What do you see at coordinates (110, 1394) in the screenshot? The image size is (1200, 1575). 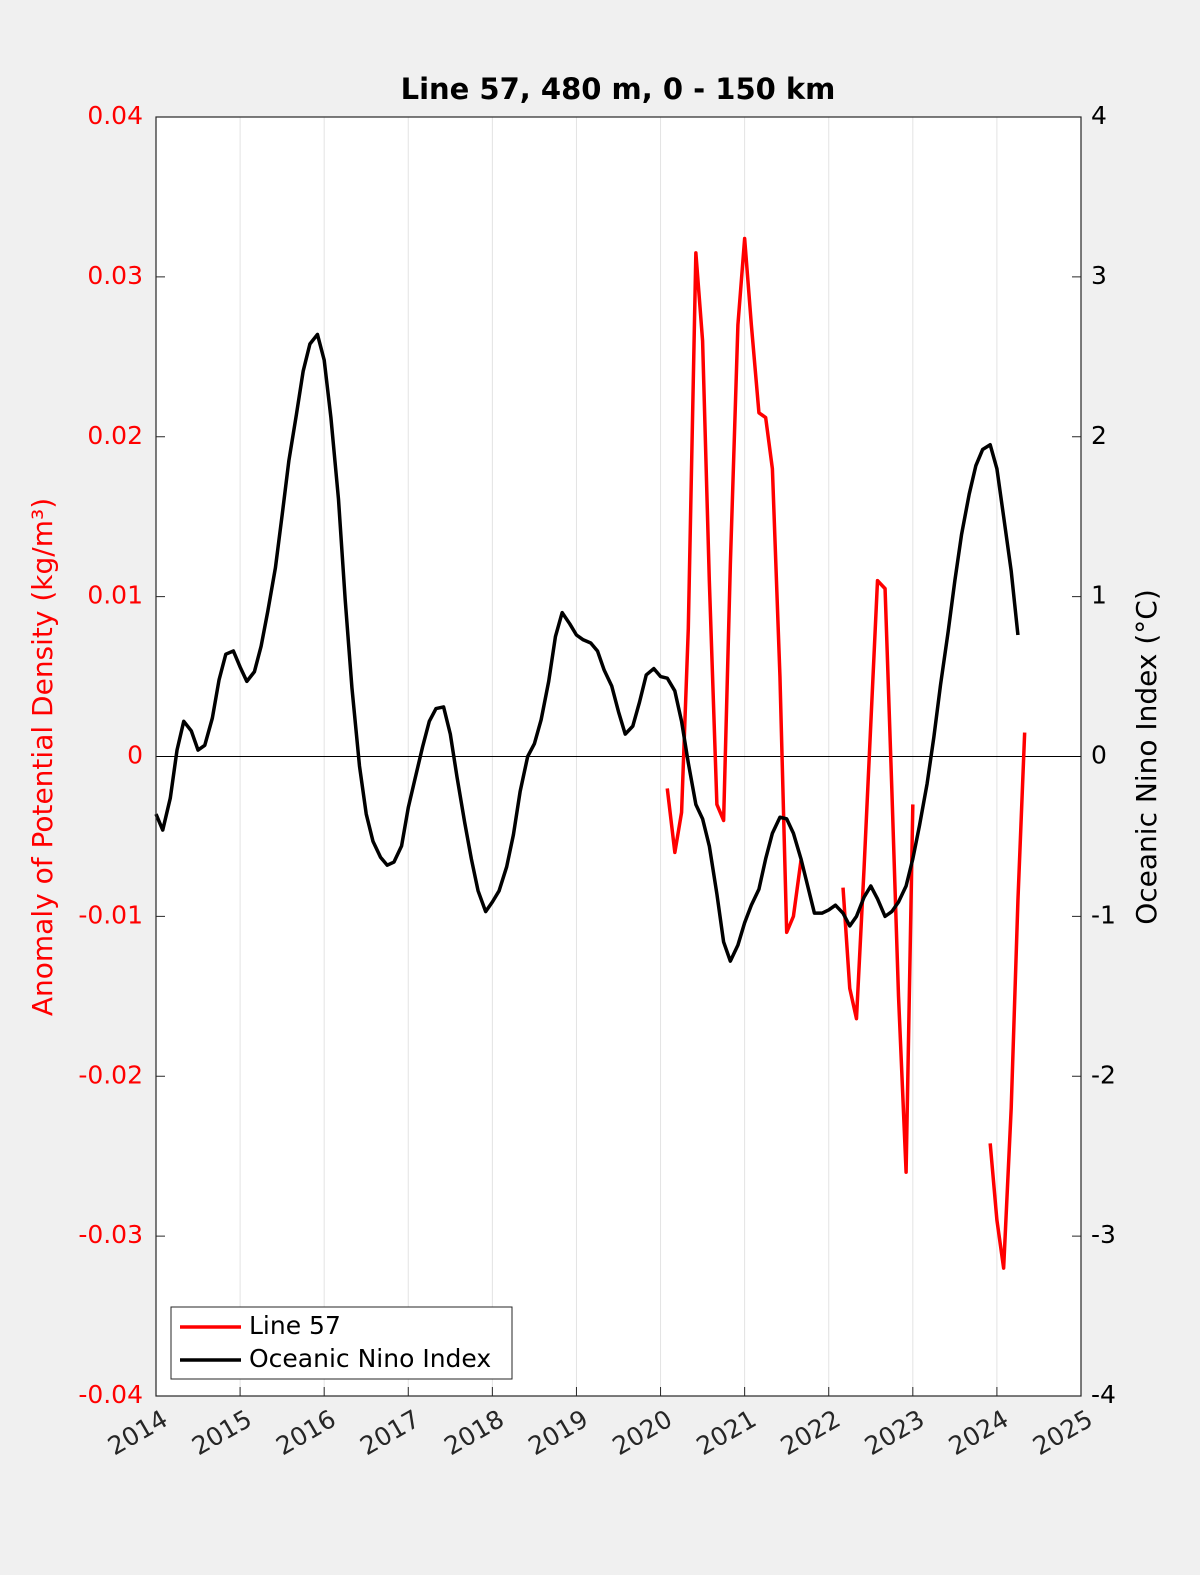 I see `y-tick-label: -0.04` at bounding box center [110, 1394].